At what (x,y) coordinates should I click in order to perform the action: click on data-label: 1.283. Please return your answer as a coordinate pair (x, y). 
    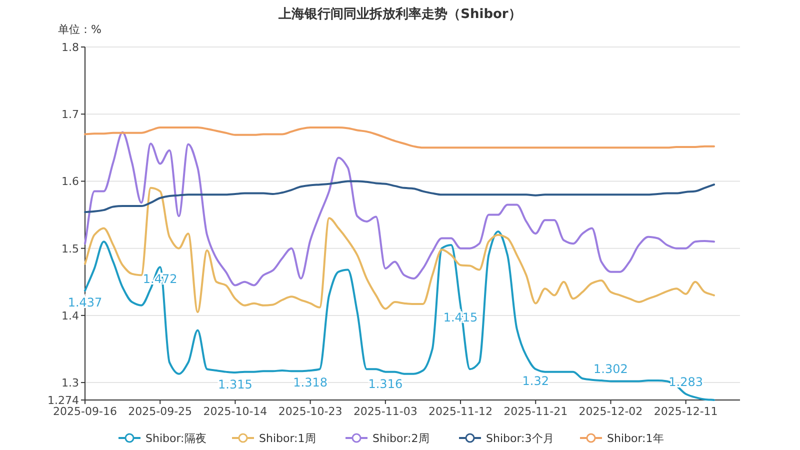
    Looking at the image, I should click on (686, 381).